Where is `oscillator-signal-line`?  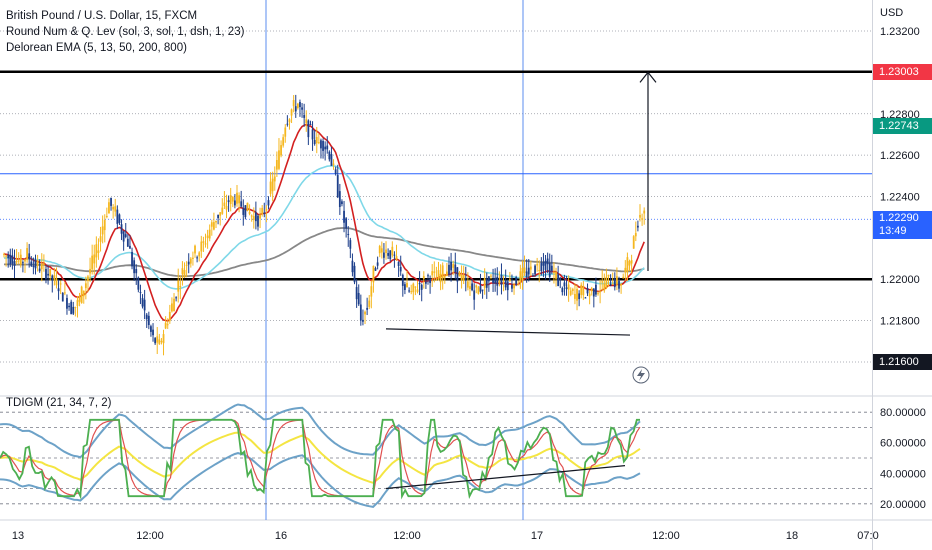
oscillator-signal-line is located at coordinates (320, 458).